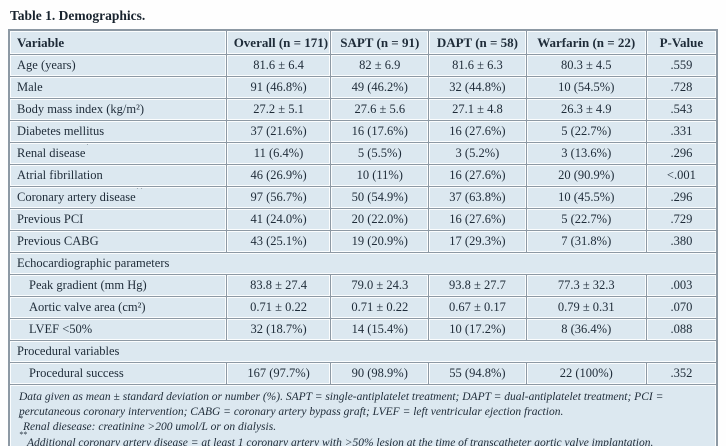 Image resolution: width=726 pixels, height=446 pixels. What do you see at coordinates (118, 175) in the screenshot?
I see `row-label: Atrial fibrillation` at bounding box center [118, 175].